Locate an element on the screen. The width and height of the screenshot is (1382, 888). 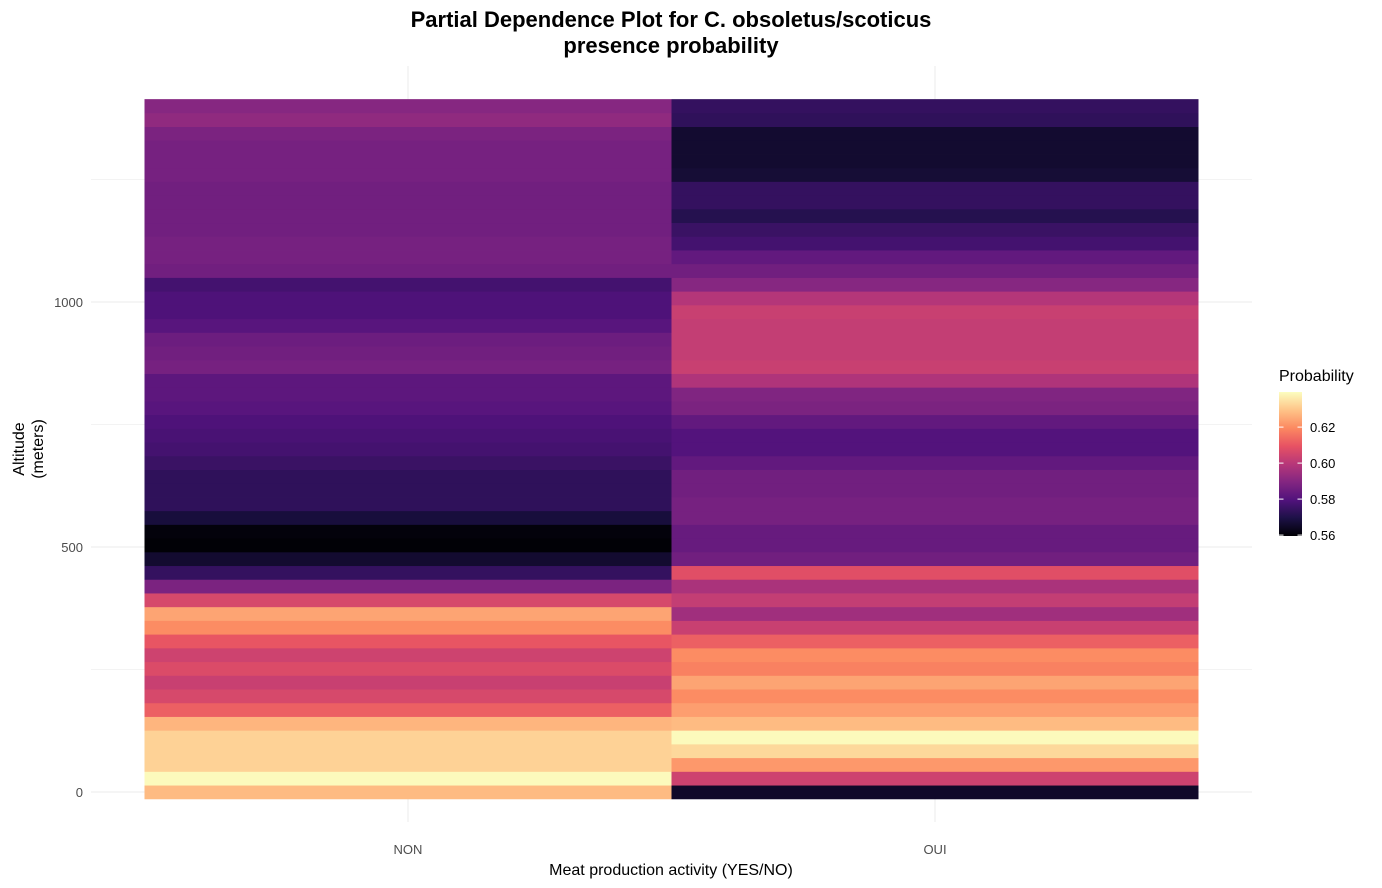
x-tick-label: OUI is located at coordinates (934, 849).